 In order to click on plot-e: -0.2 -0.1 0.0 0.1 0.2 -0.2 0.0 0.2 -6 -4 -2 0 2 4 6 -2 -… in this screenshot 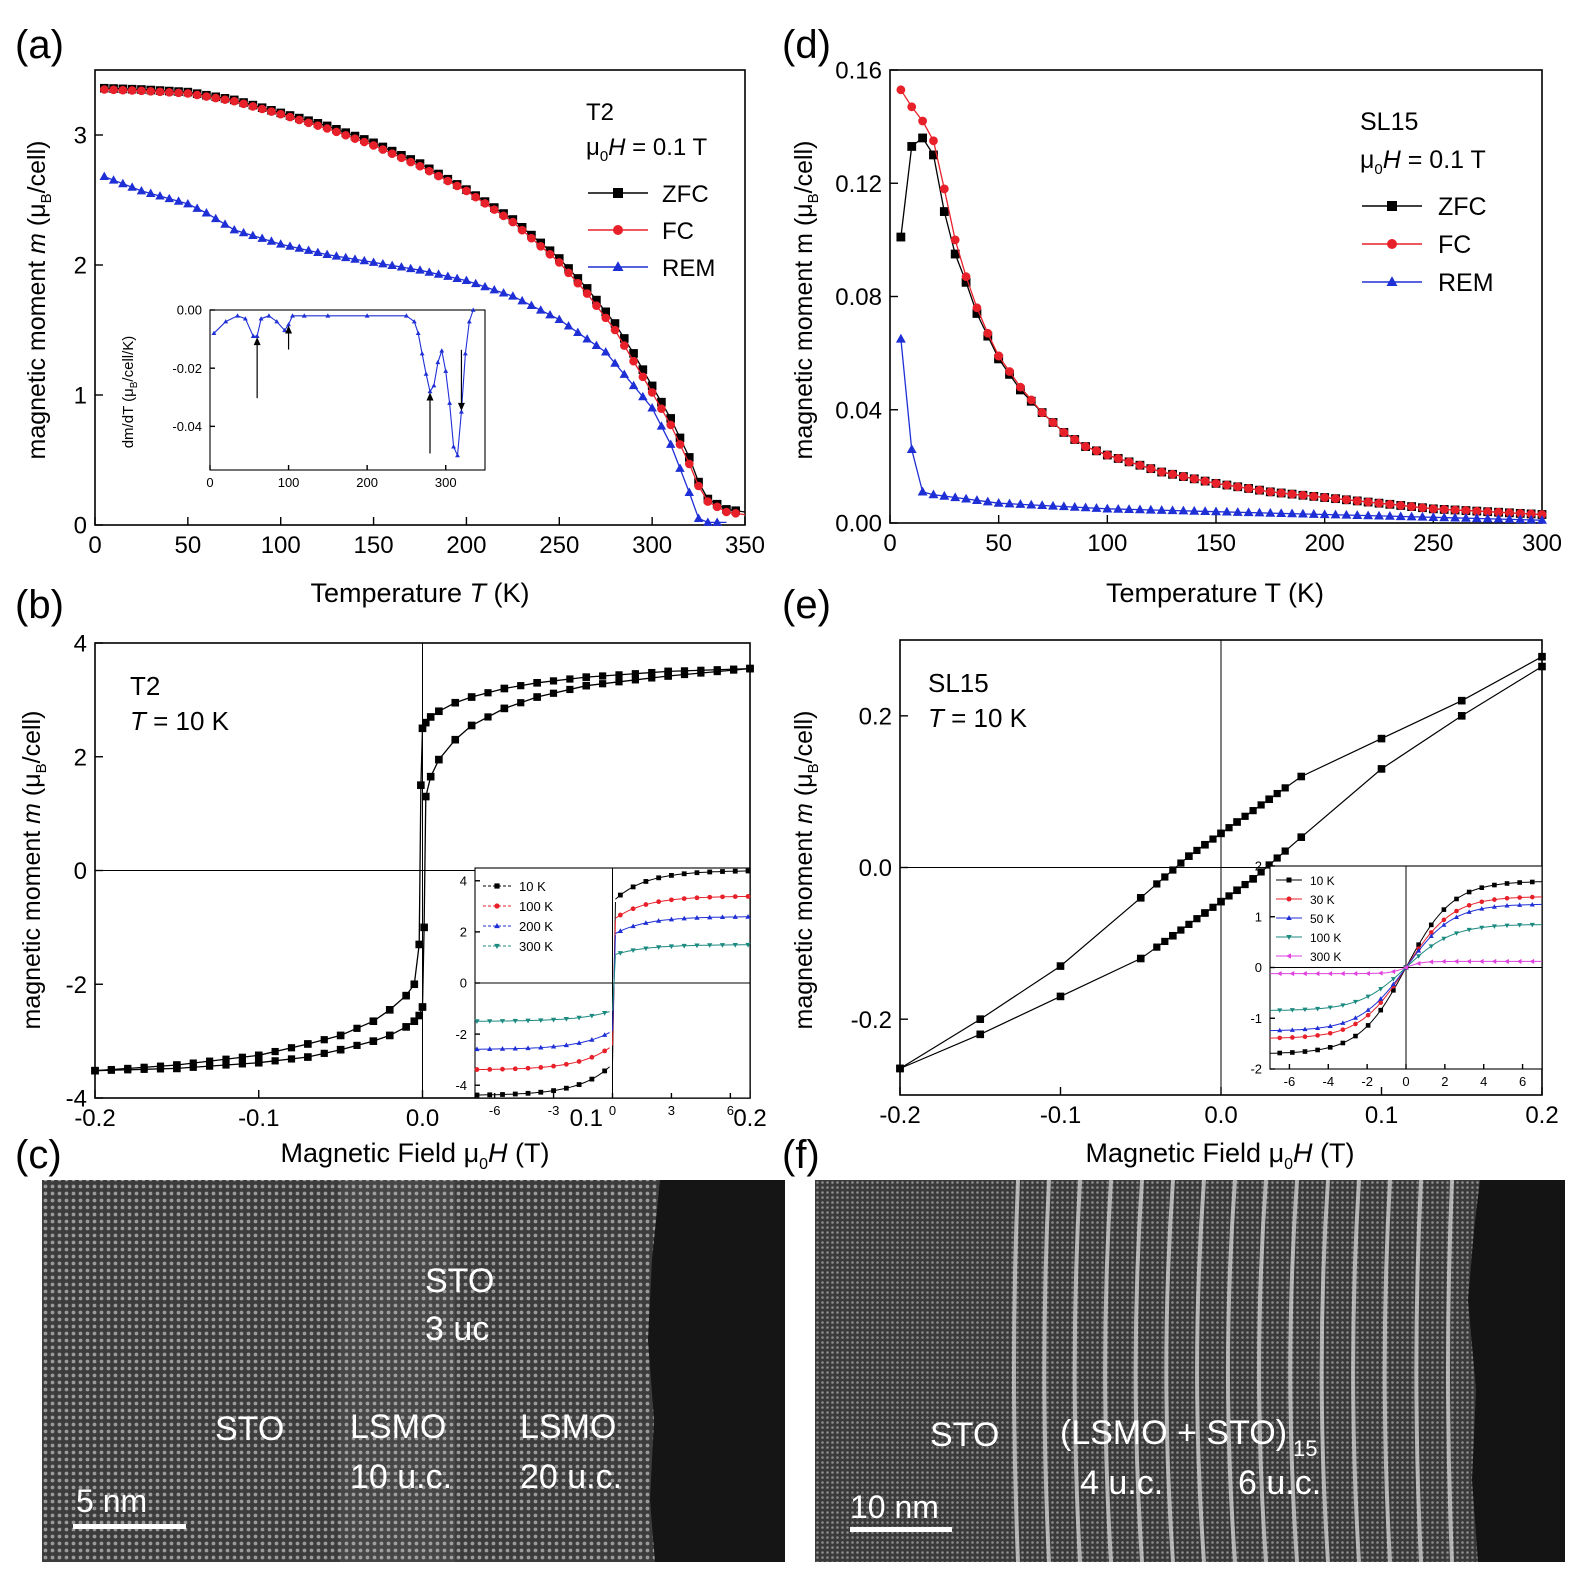, I will do `click(1205, 884)`.